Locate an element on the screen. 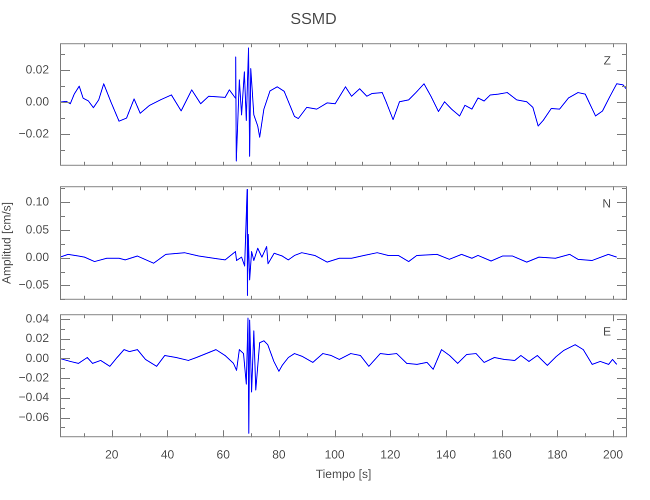 This screenshot has height=500, width=650. y-tick-label: −0.06 is located at coordinates (34, 417).